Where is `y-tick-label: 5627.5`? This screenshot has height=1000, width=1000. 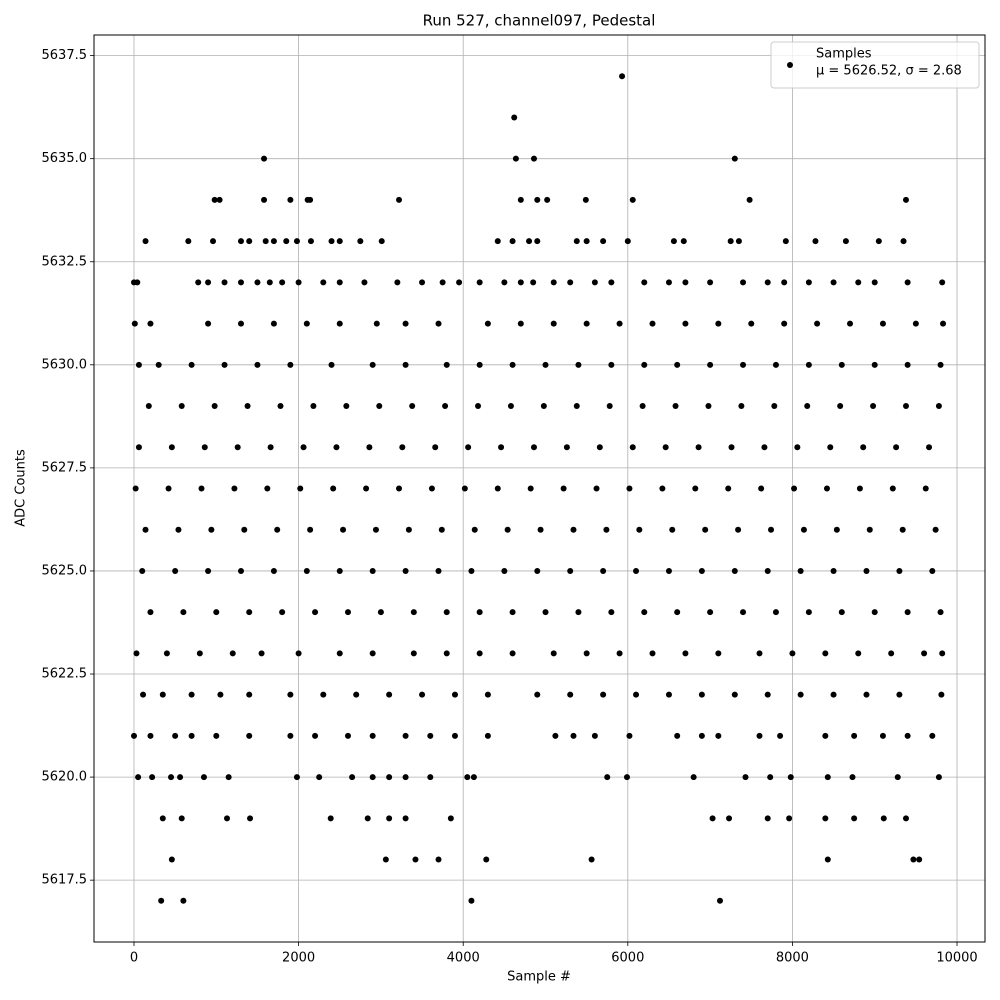
y-tick-label: 5627.5 is located at coordinates (65, 467).